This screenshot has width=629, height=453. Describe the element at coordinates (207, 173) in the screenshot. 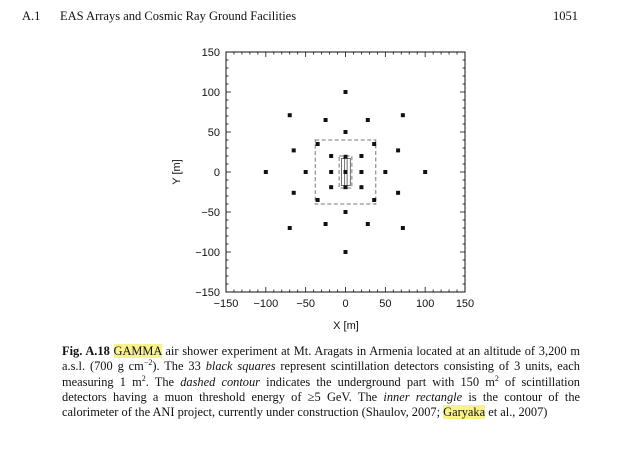

I see `y-tick-labels: 150 100 50 0 −50 −100 −150` at that location.